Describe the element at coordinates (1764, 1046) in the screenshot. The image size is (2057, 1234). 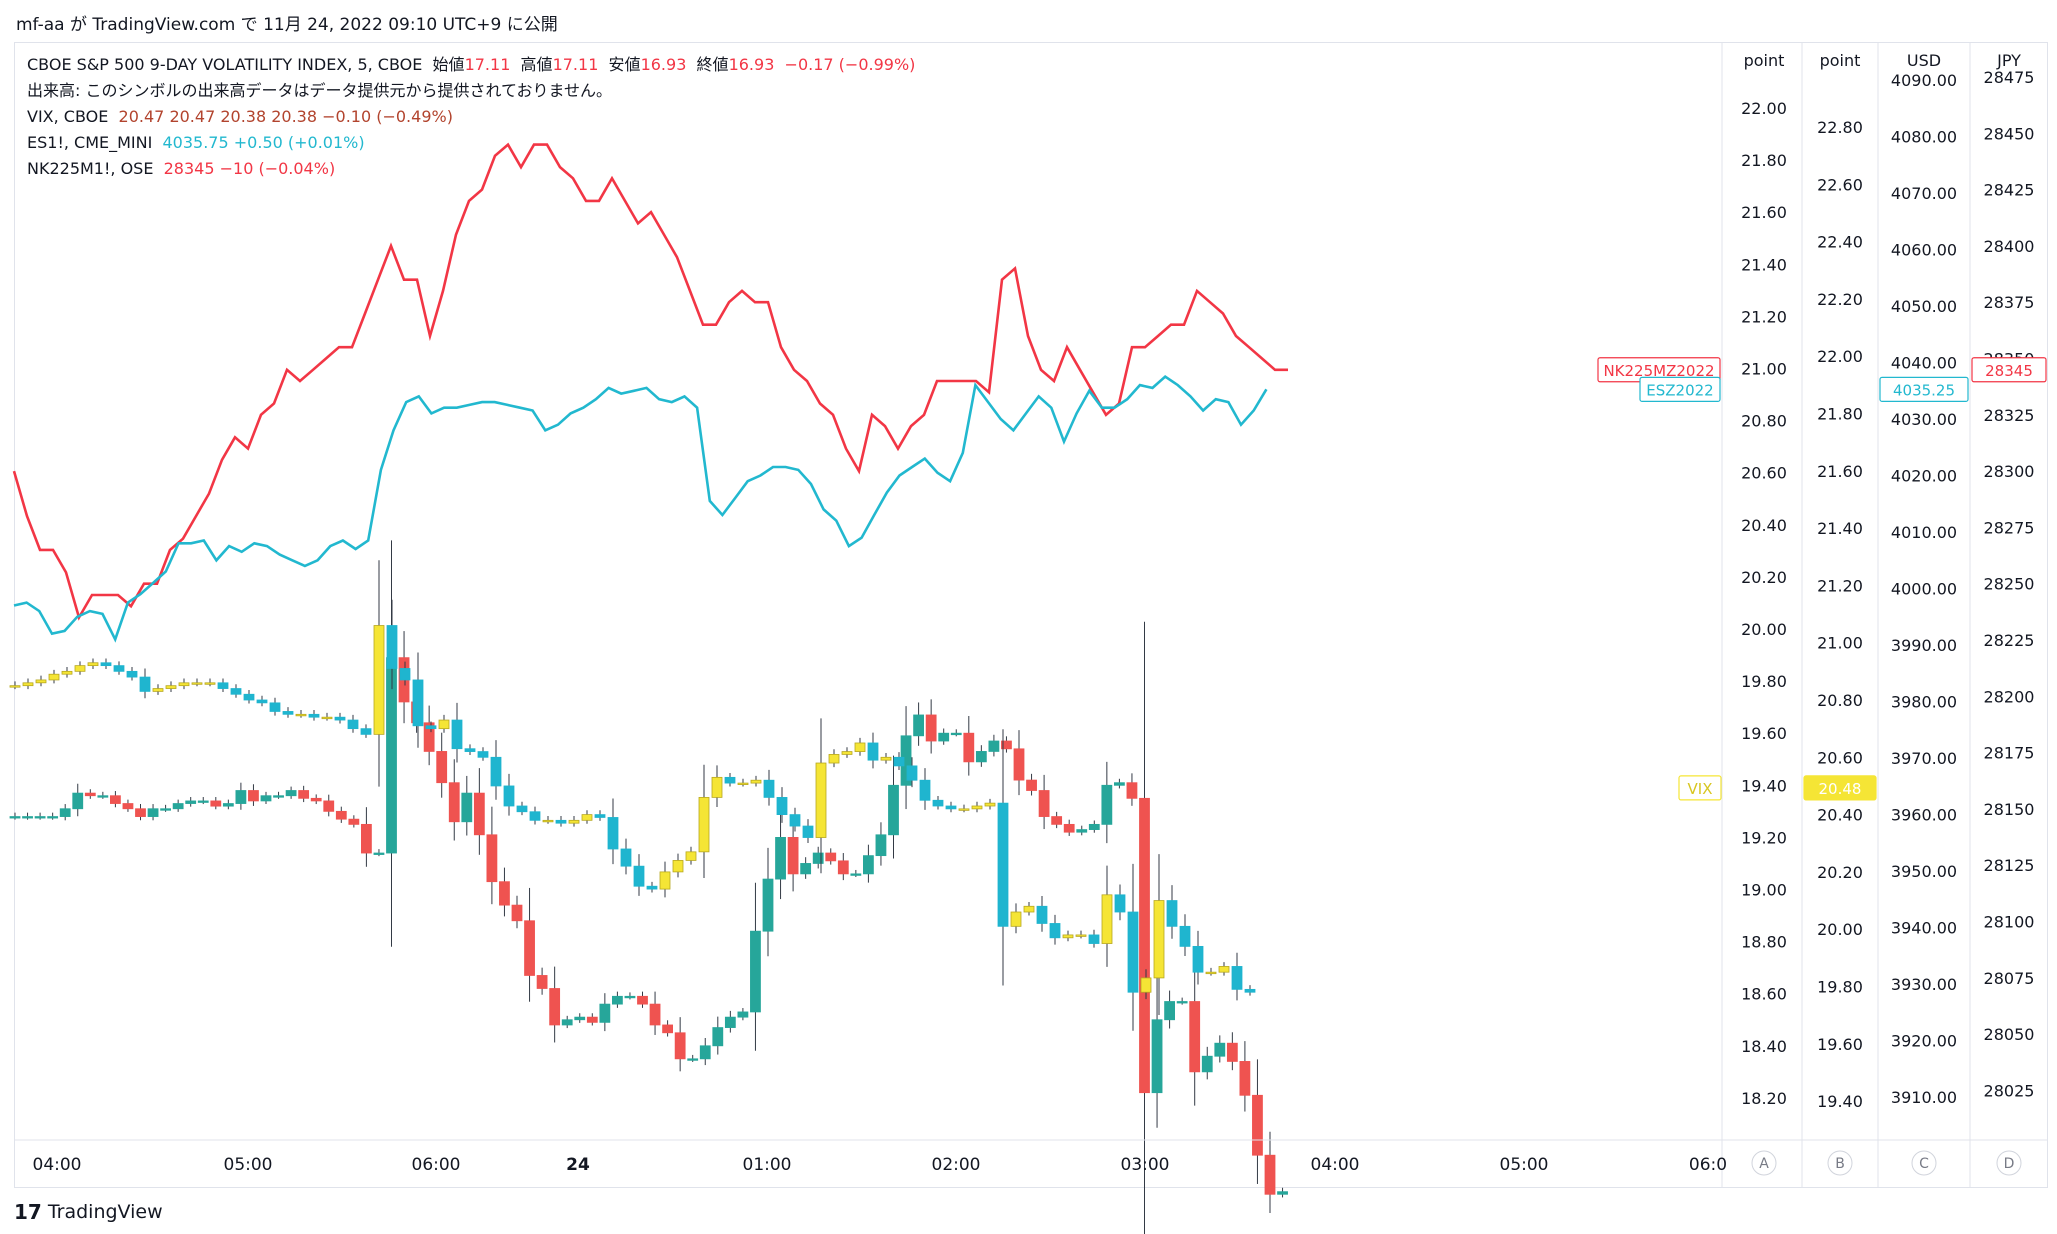
I see `axis-tick-label: 18.40` at that location.